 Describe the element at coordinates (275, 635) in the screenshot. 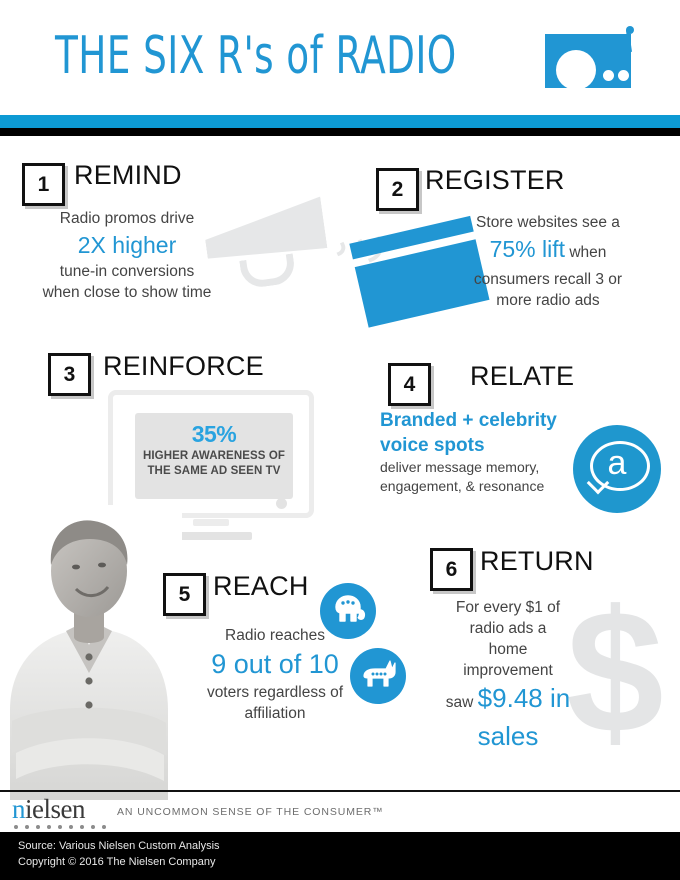

I see `section-5-line-1: Radio reaches` at that location.